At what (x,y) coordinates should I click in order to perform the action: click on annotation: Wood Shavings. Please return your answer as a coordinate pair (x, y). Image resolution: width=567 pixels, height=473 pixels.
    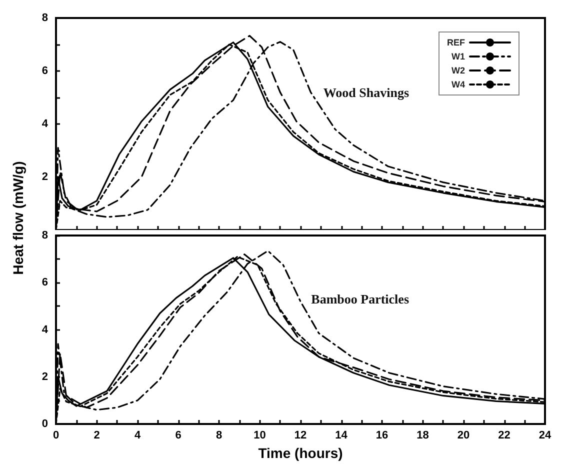
    Looking at the image, I should click on (366, 92).